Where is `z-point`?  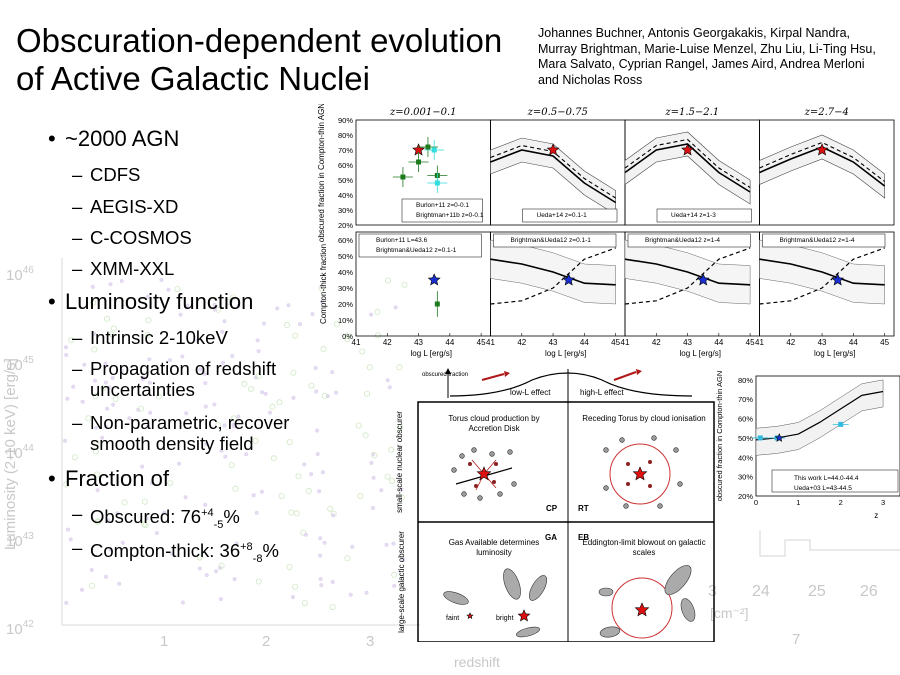 z-point is located at coordinates (760, 438).